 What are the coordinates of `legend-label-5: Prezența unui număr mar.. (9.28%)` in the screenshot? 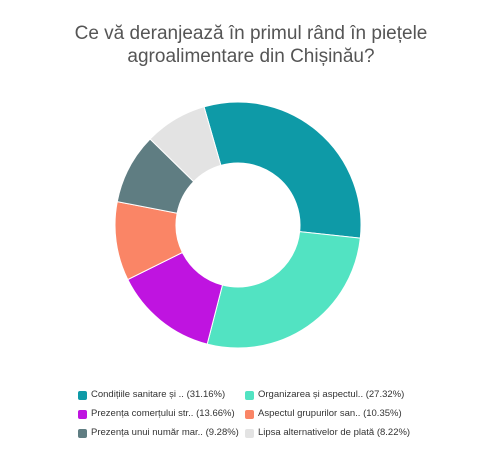 It's located at (165, 432).